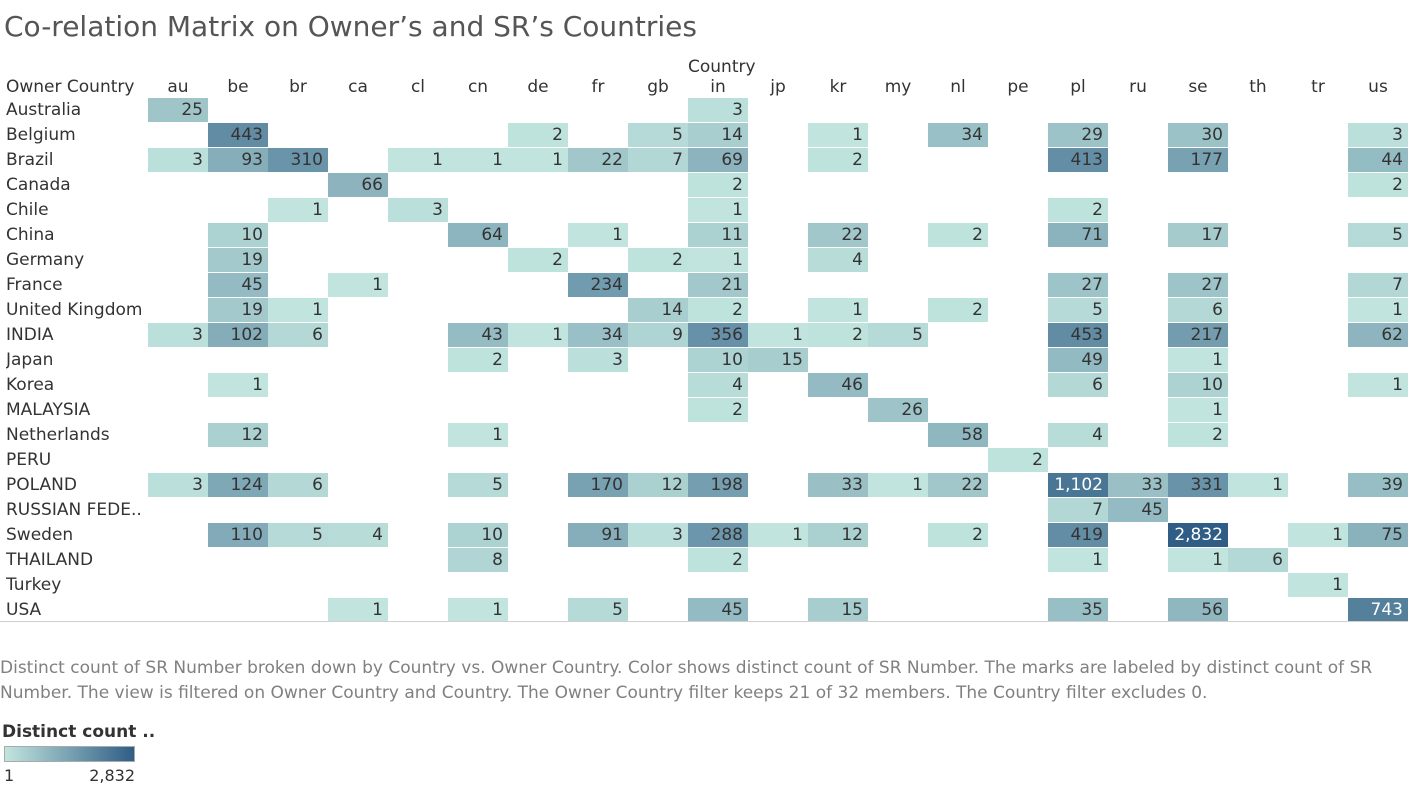  Describe the element at coordinates (238, 535) in the screenshot. I see `heatmap-cell: 110` at that location.